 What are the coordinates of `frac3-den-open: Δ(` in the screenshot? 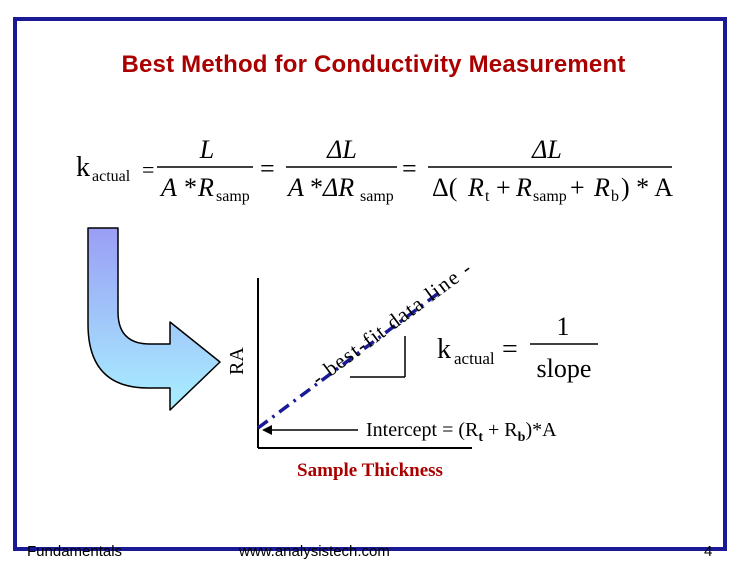 It's located at (444, 187).